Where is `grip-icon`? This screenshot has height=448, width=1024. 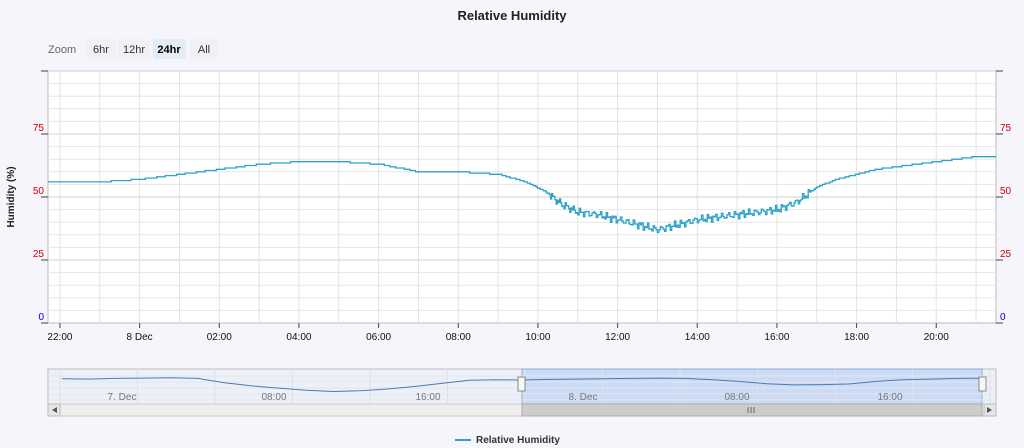
grip-icon is located at coordinates (751, 410).